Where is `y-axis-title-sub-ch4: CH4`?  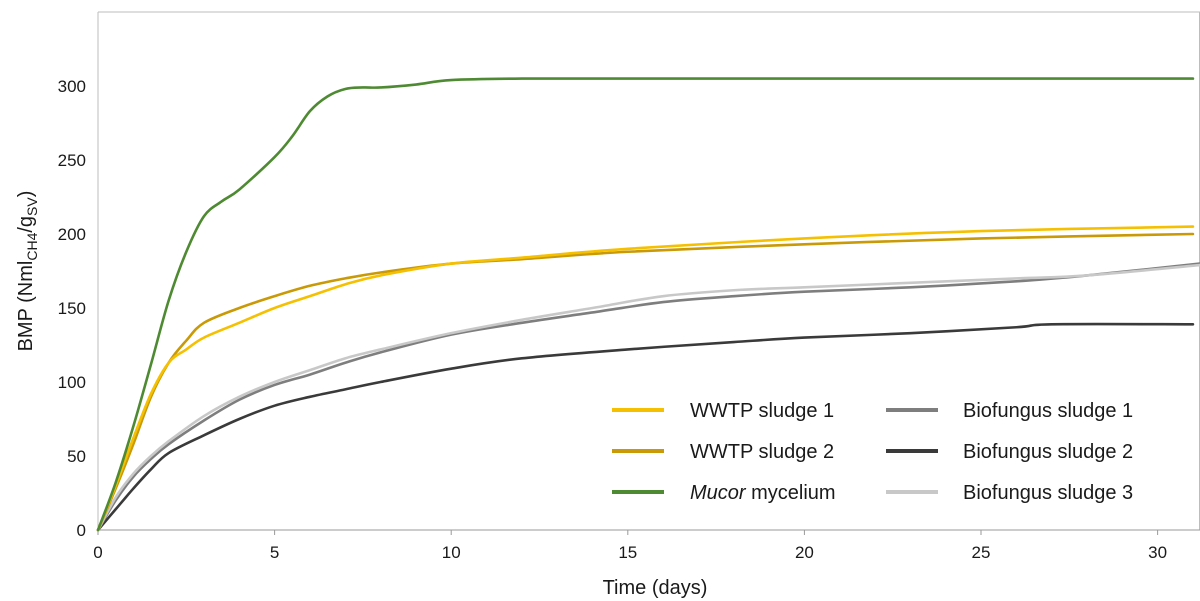
y-axis-title-sub-ch4: CH4 is located at coordinates (32, 246).